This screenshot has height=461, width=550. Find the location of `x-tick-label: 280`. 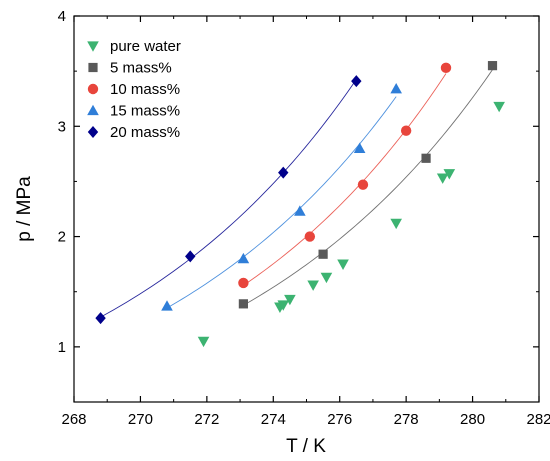

x-tick-label: 280 is located at coordinates (472, 419).